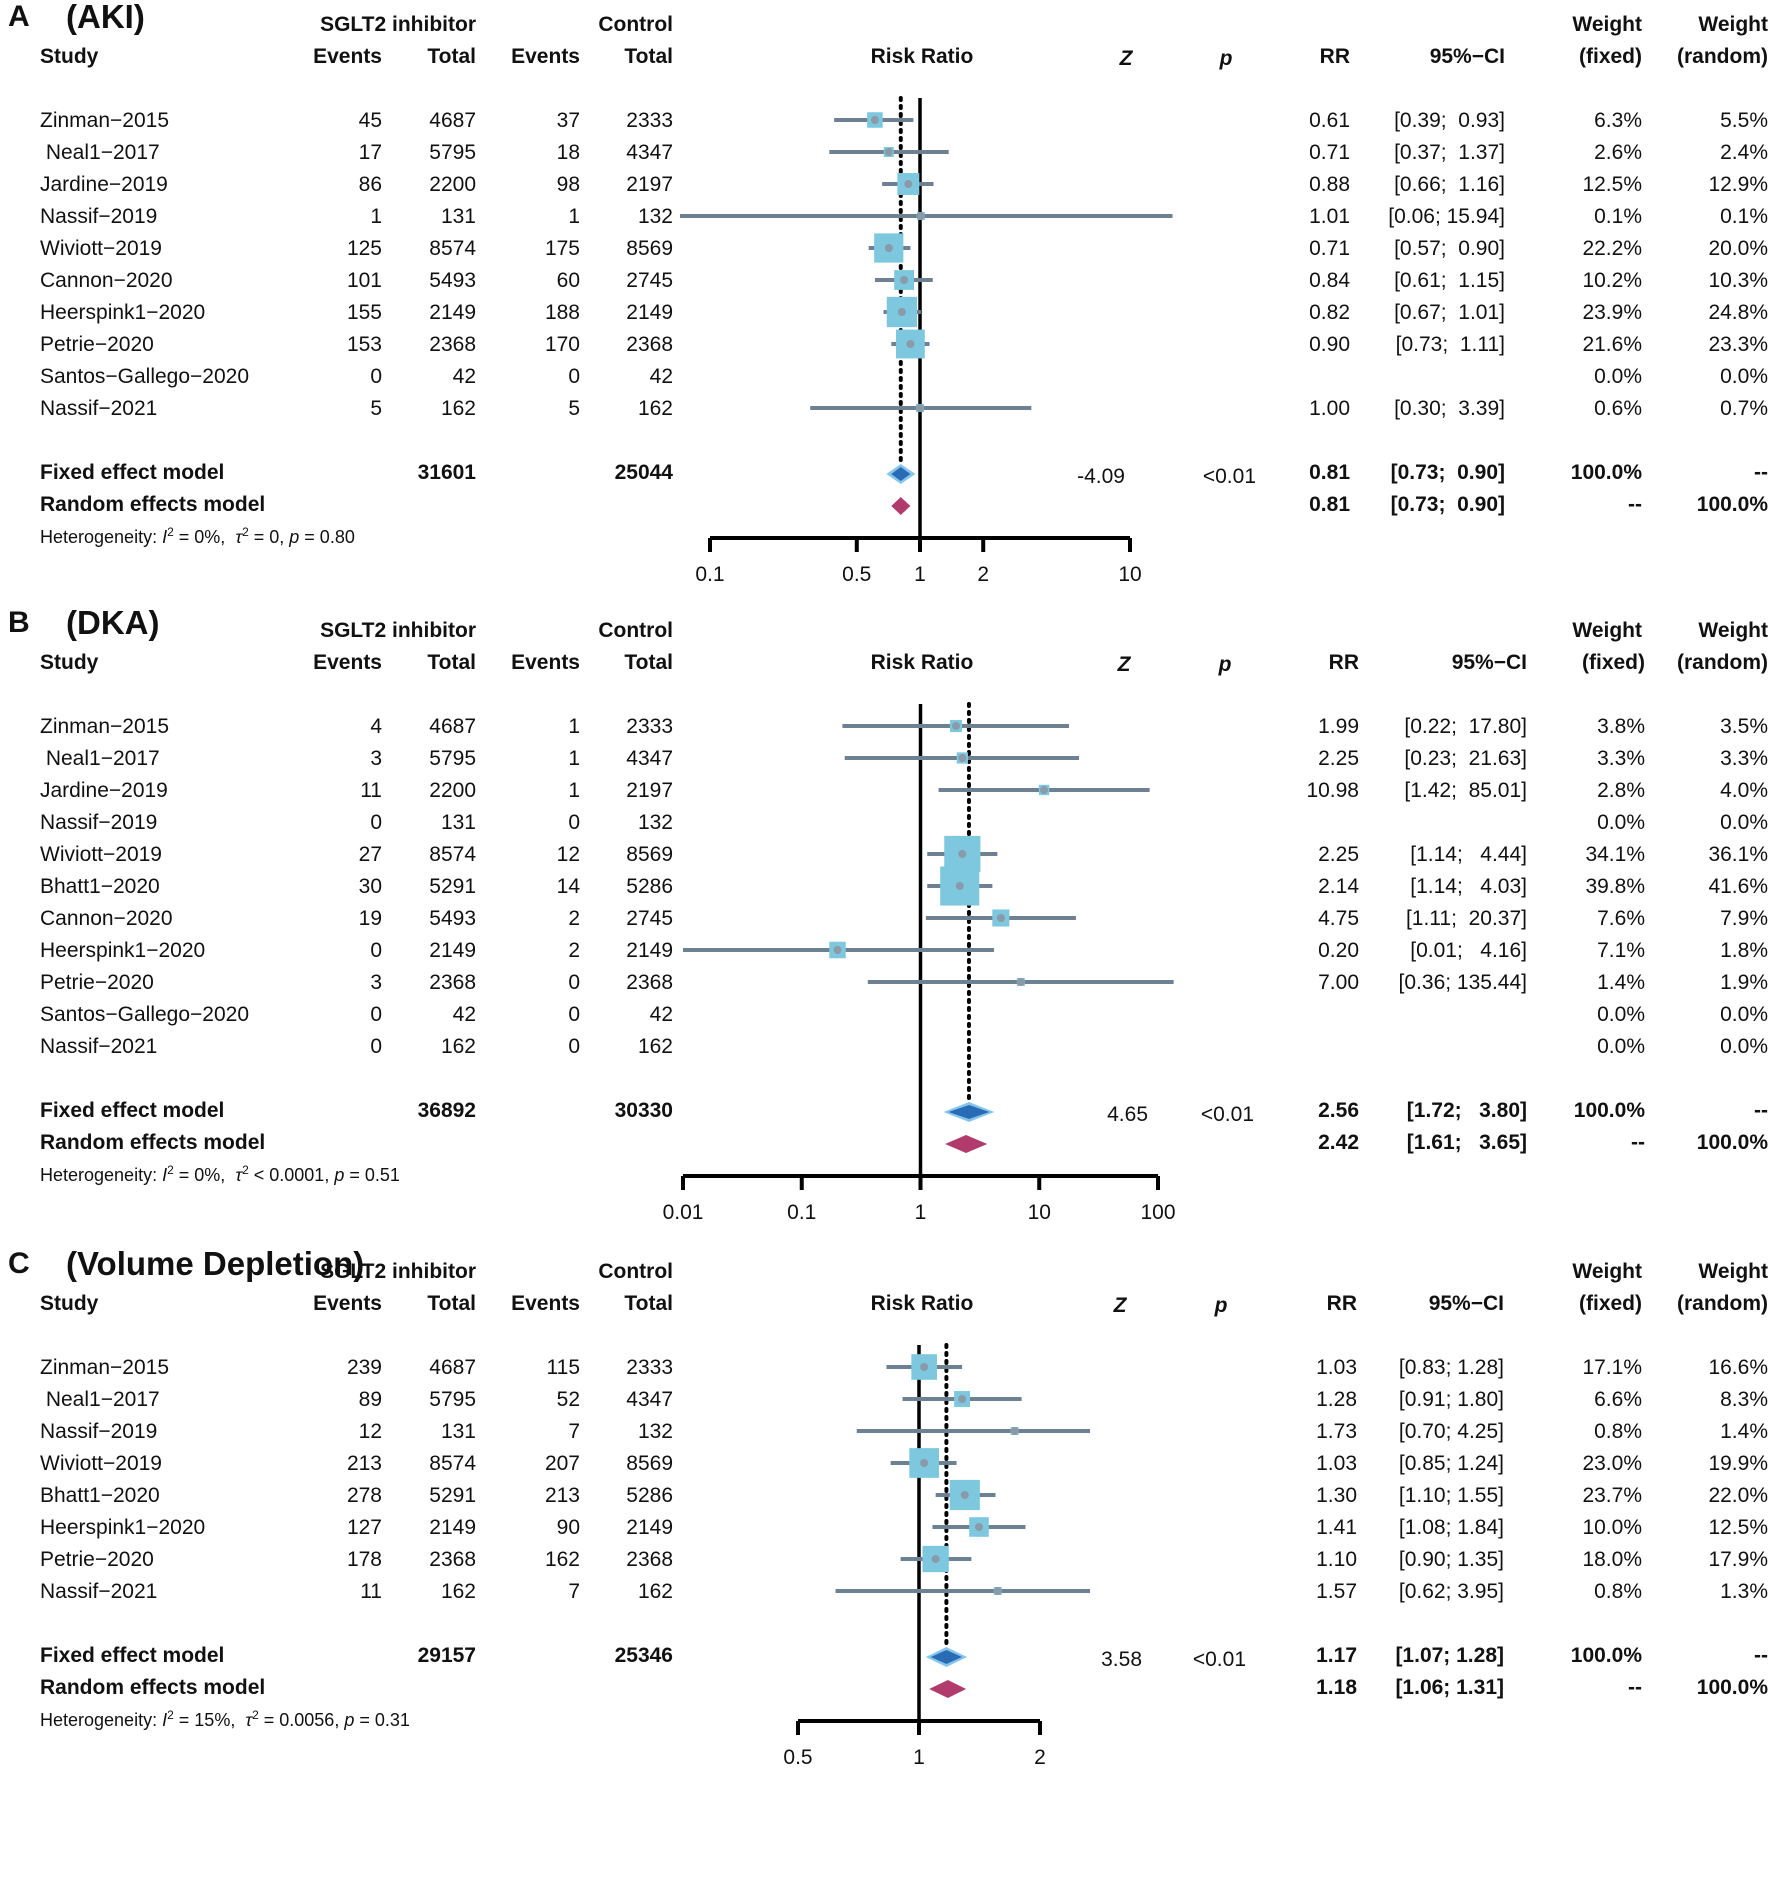 Image resolution: width=1772 pixels, height=1887 pixels. What do you see at coordinates (1329, 248) in the screenshot?
I see `rr-value: 0.71` at bounding box center [1329, 248].